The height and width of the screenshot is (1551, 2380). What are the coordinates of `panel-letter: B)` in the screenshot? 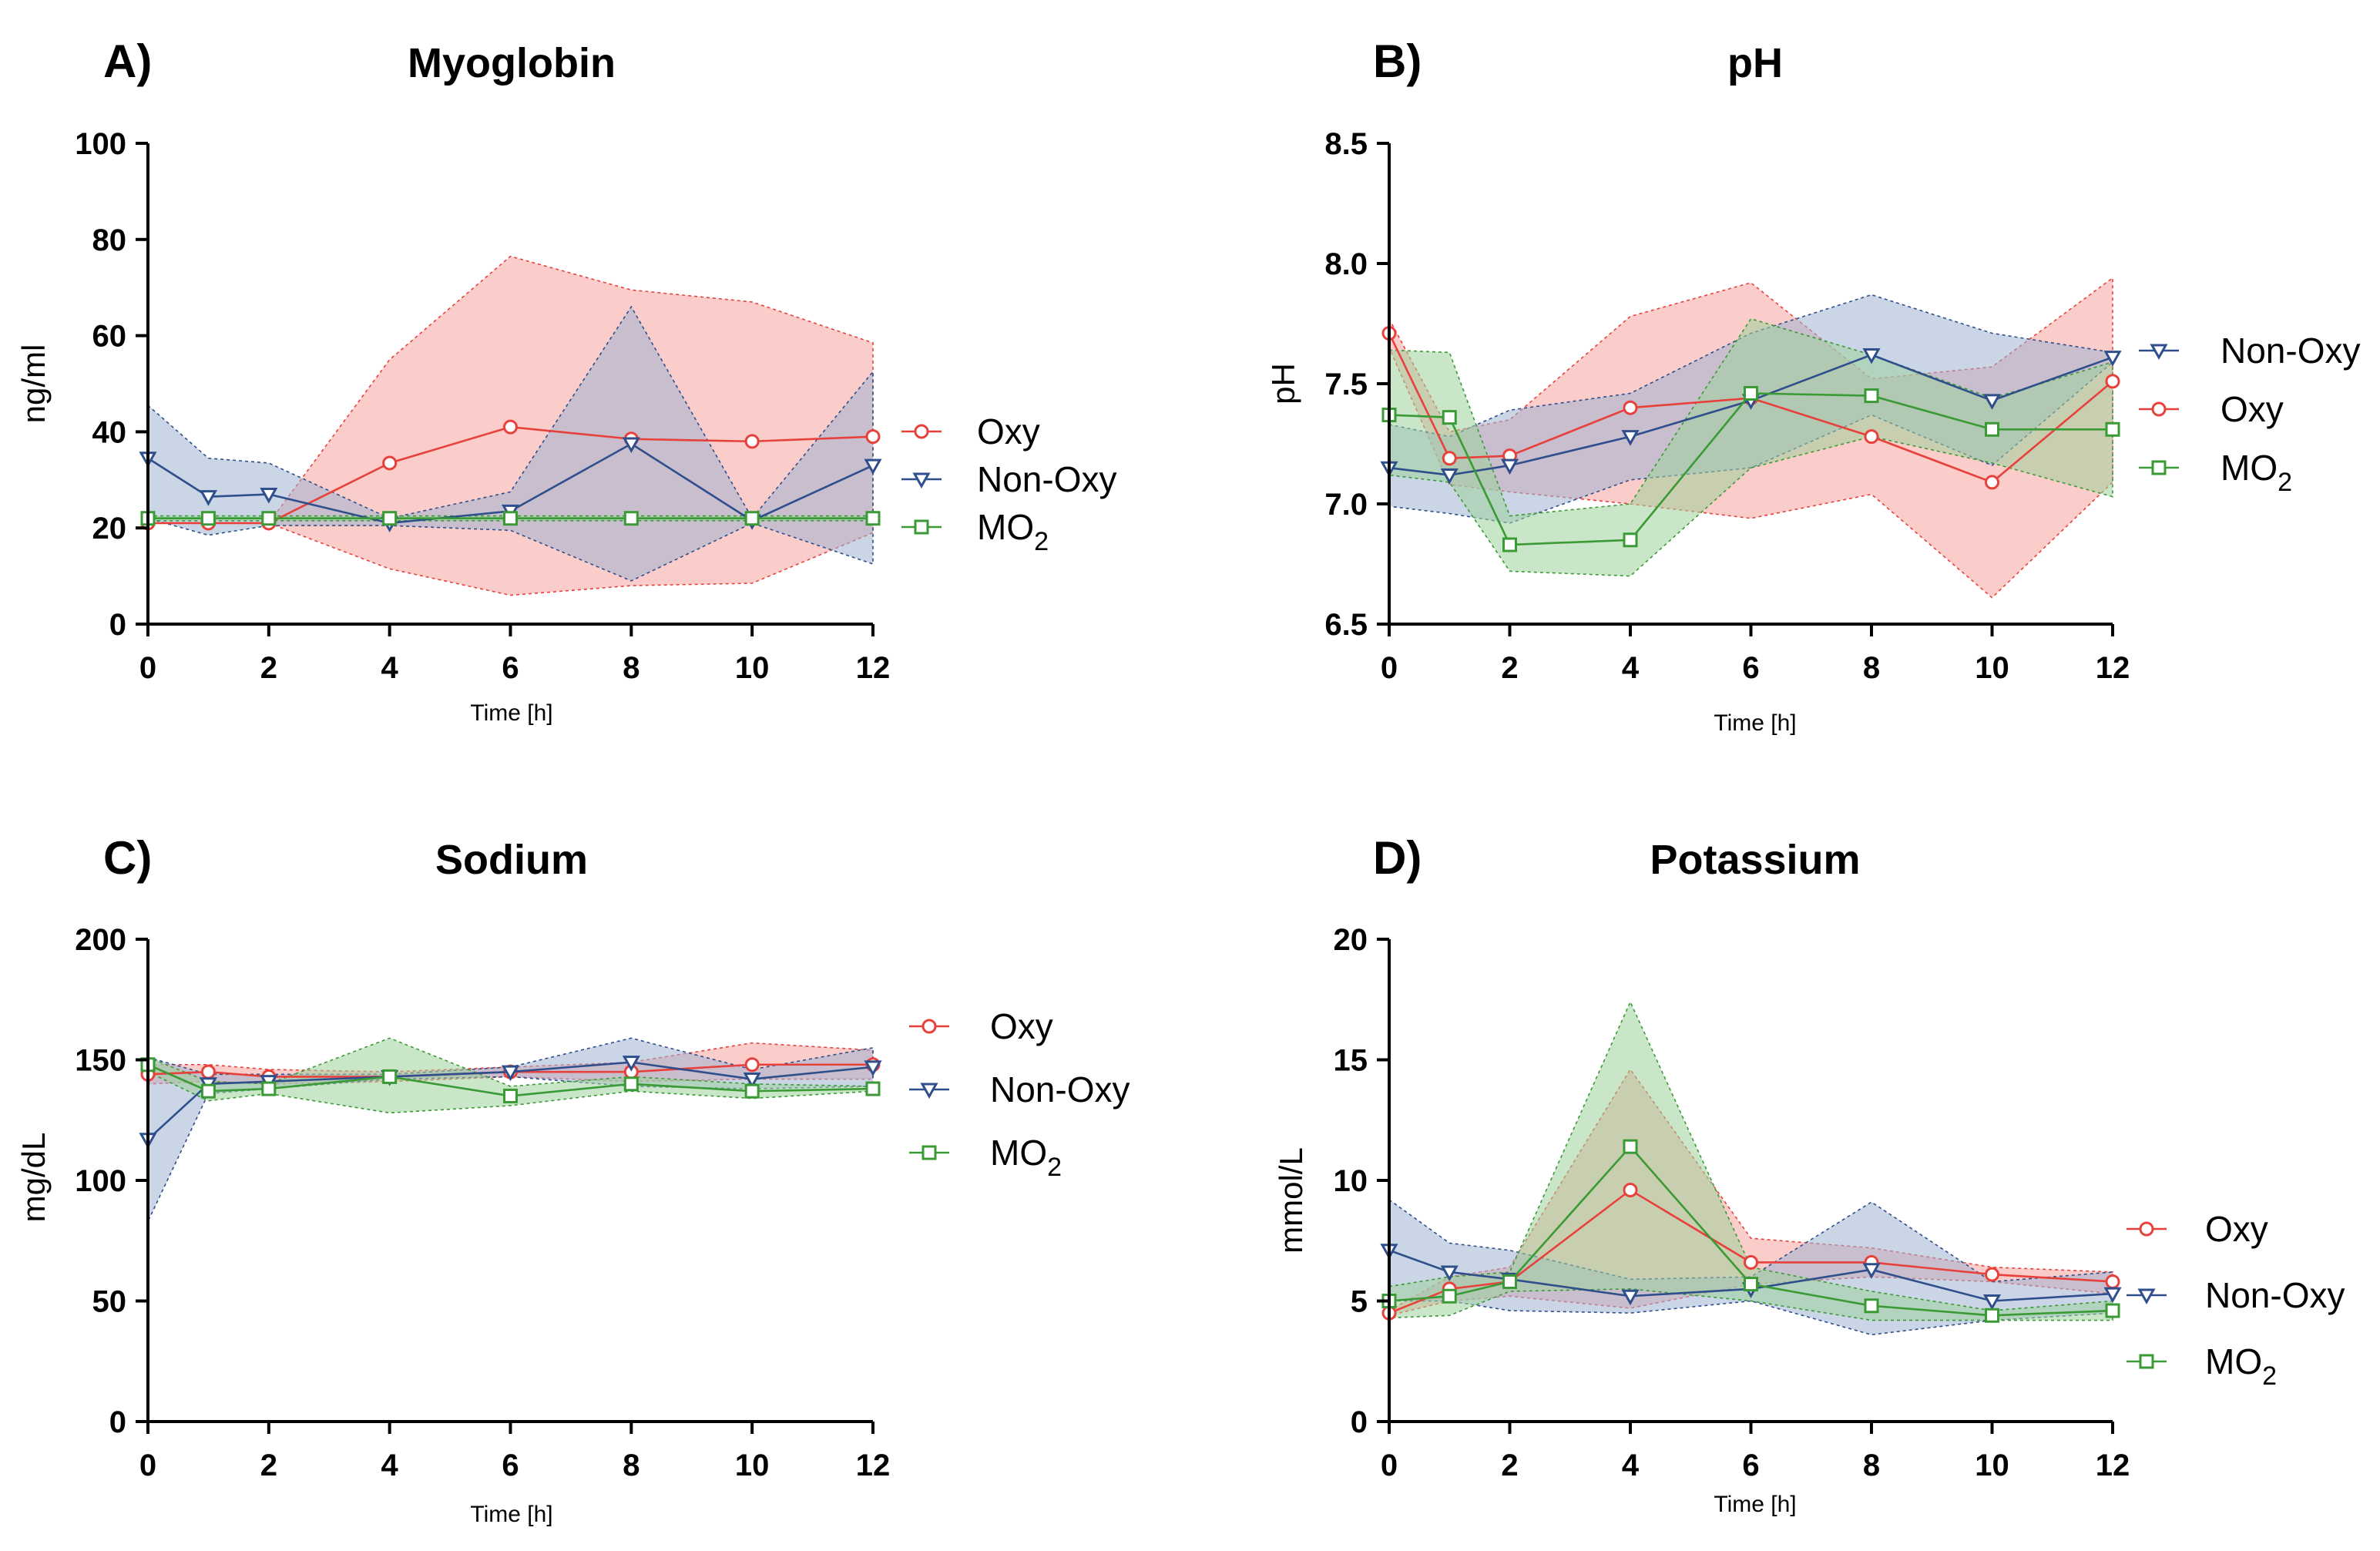 It's located at (1397, 61).